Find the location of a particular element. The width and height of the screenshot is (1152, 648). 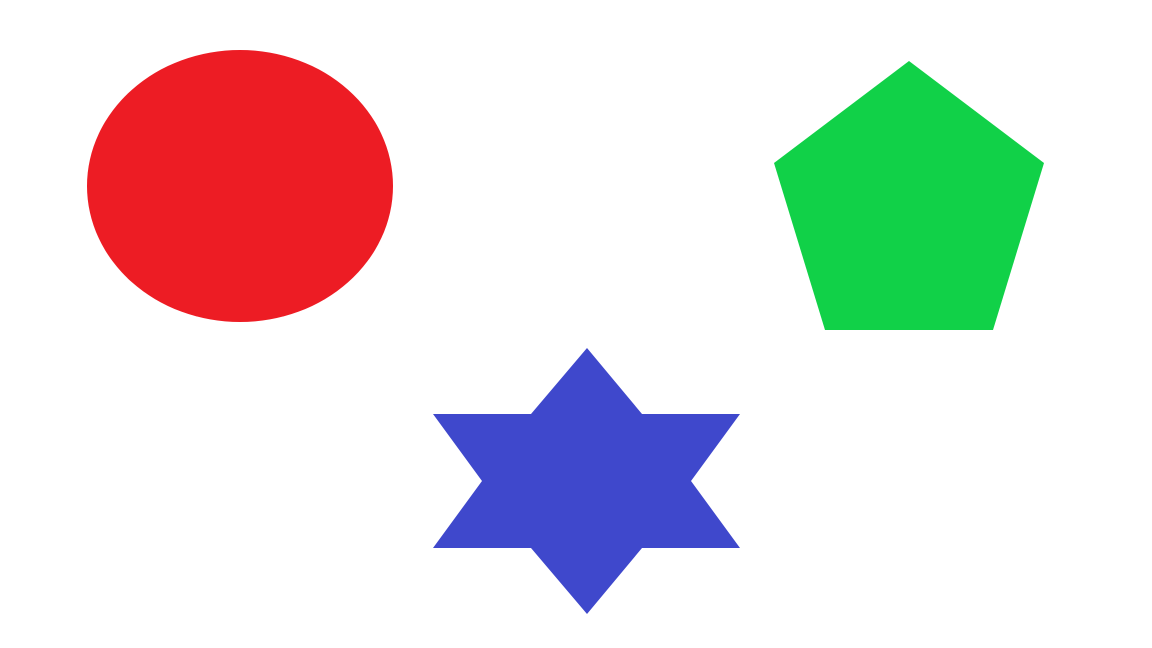

green-pentagon is located at coordinates (909, 195).